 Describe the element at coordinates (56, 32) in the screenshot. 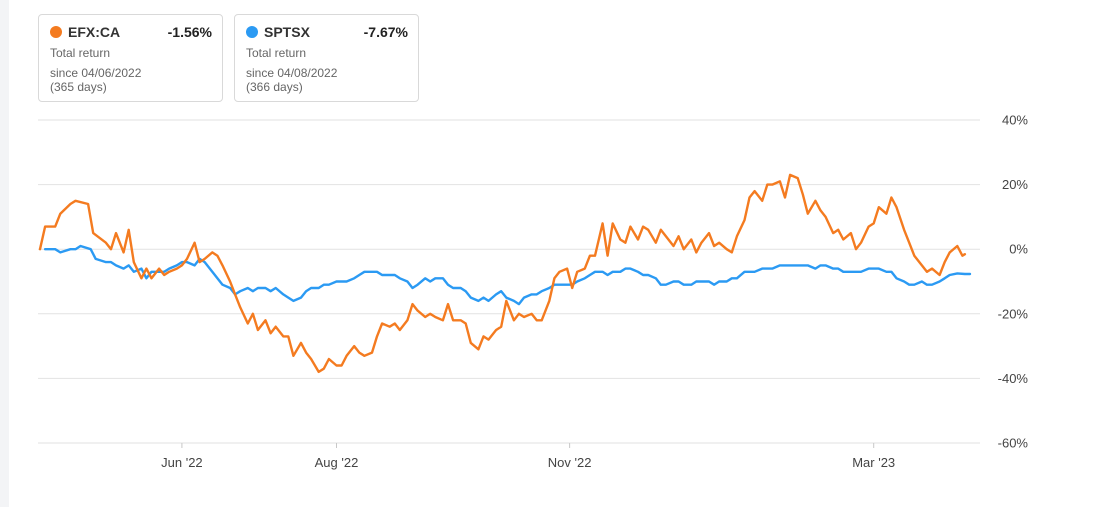

I see `efx-series-dot` at that location.